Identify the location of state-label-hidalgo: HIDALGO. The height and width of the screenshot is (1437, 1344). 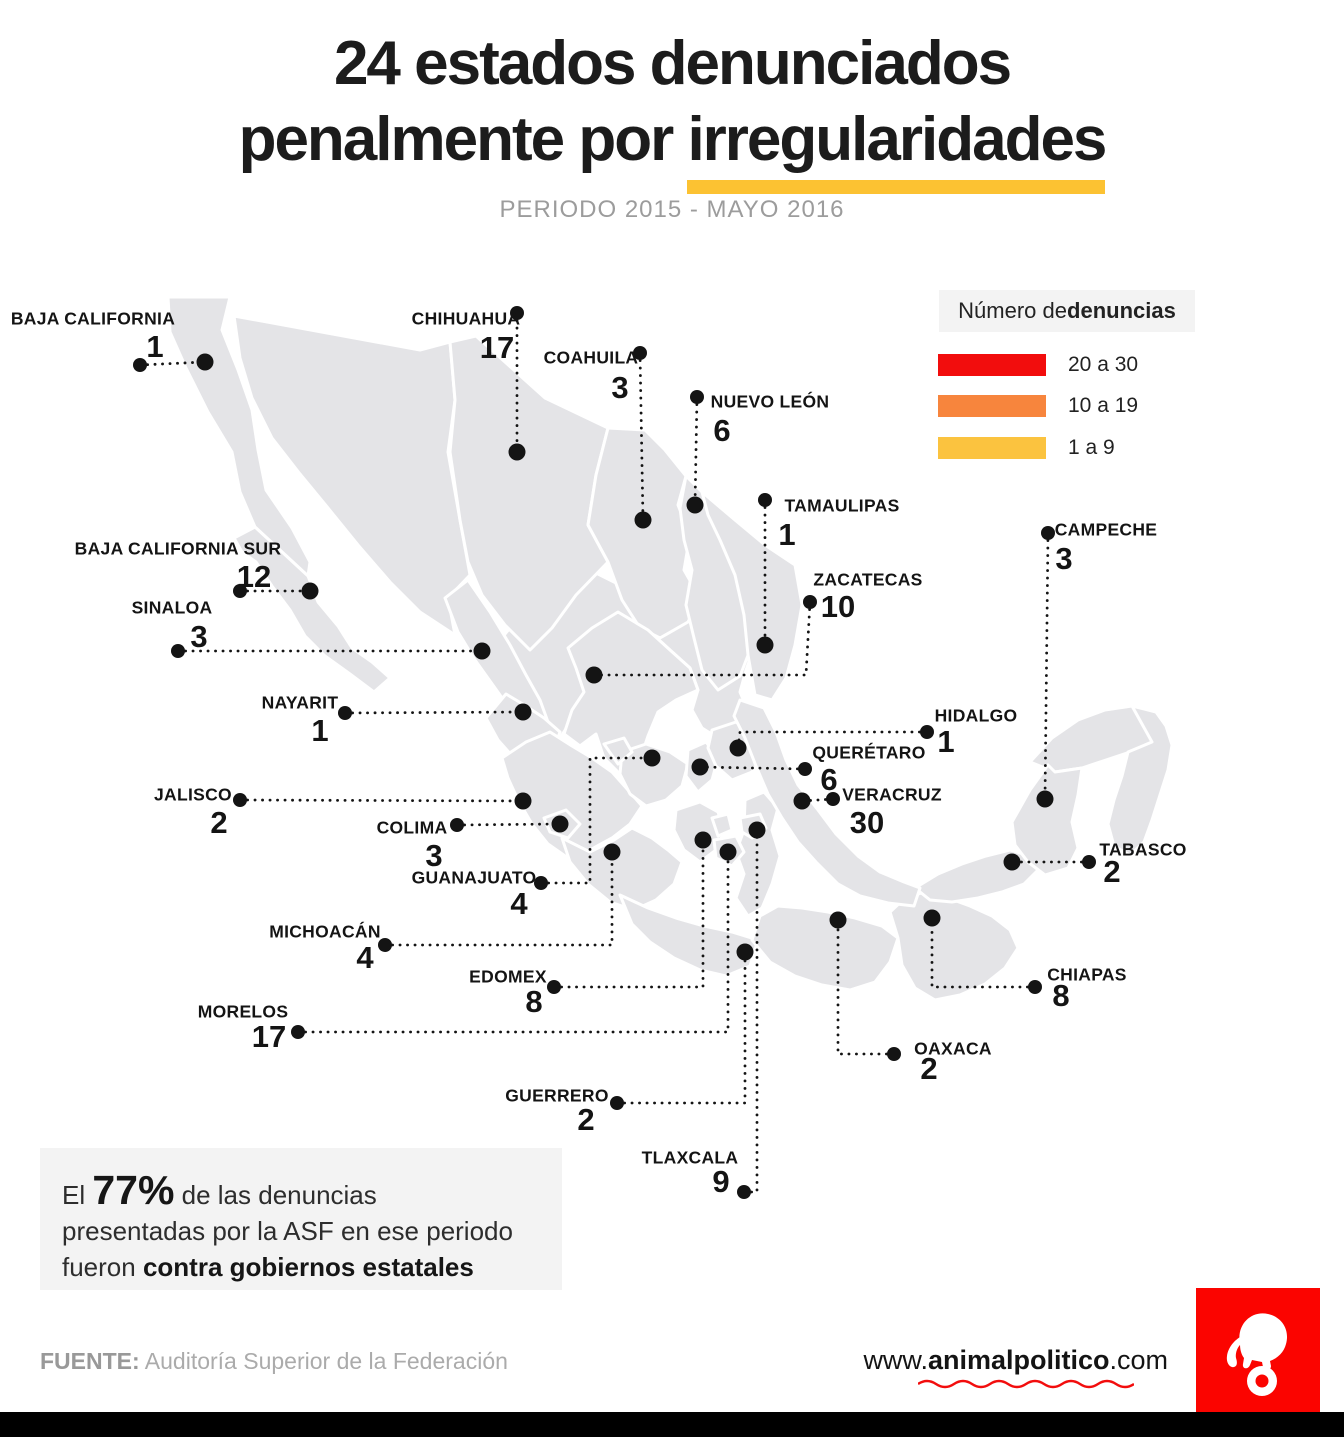
(976, 715).